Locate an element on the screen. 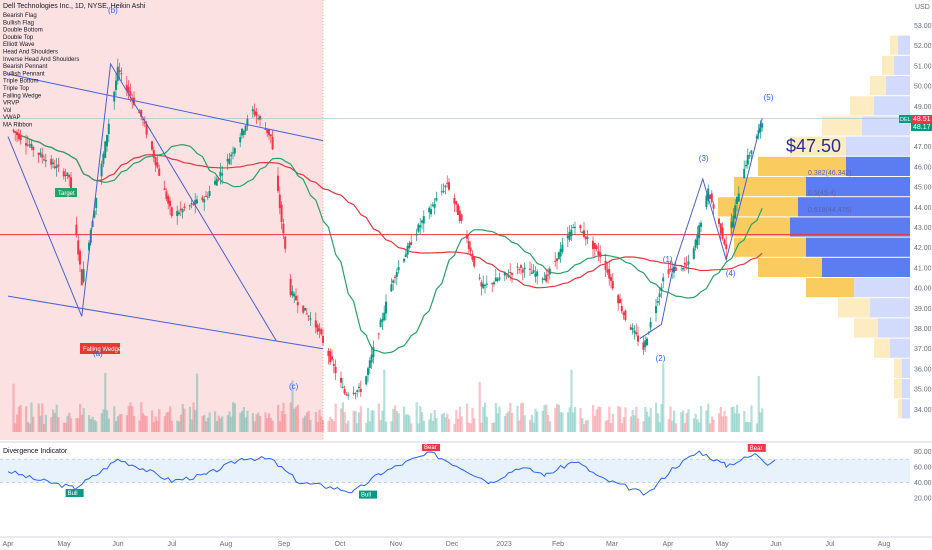  y-tick-5: 39.00 is located at coordinates (923, 309).